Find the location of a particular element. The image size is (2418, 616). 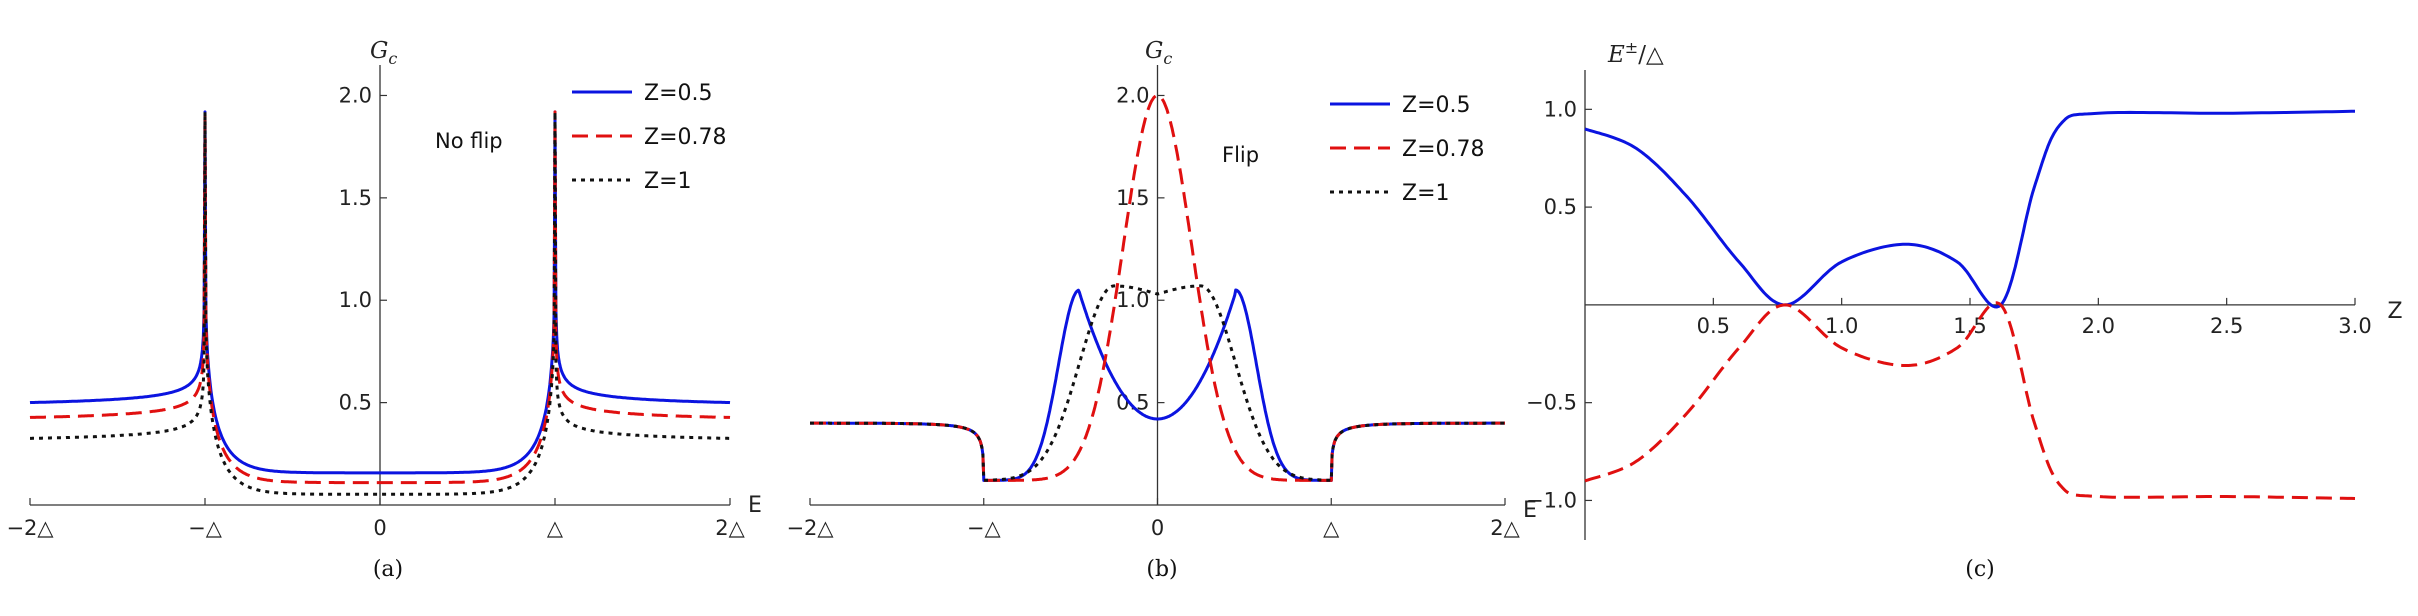

panel-caption: (c) is located at coordinates (1980, 569).